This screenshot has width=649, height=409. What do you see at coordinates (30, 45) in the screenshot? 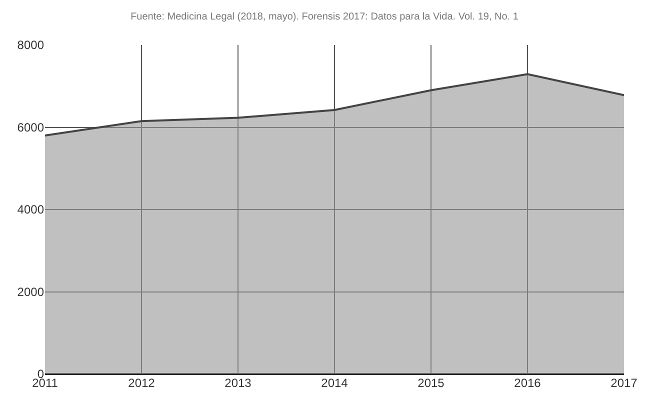
I see `y-tick-label: 8000` at bounding box center [30, 45].